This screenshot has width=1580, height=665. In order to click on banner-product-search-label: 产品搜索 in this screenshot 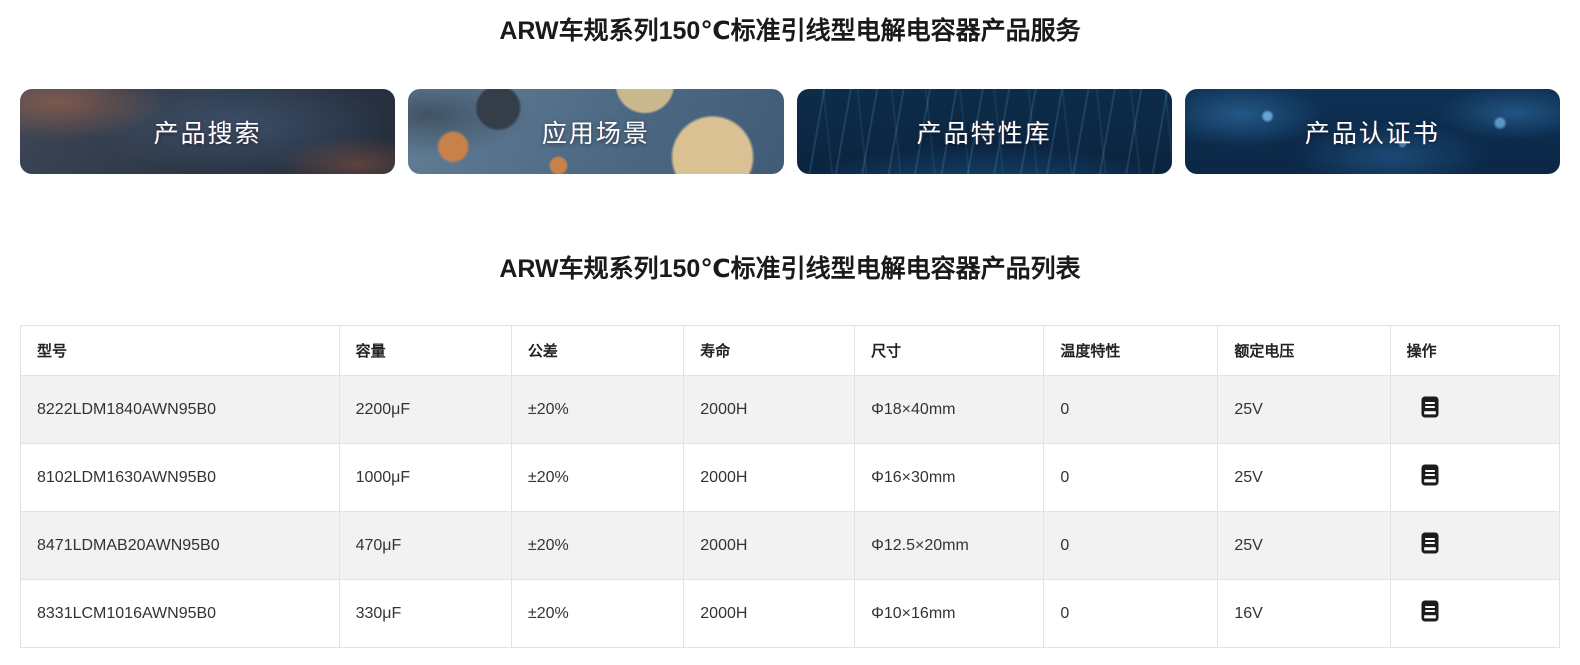, I will do `click(207, 133)`.